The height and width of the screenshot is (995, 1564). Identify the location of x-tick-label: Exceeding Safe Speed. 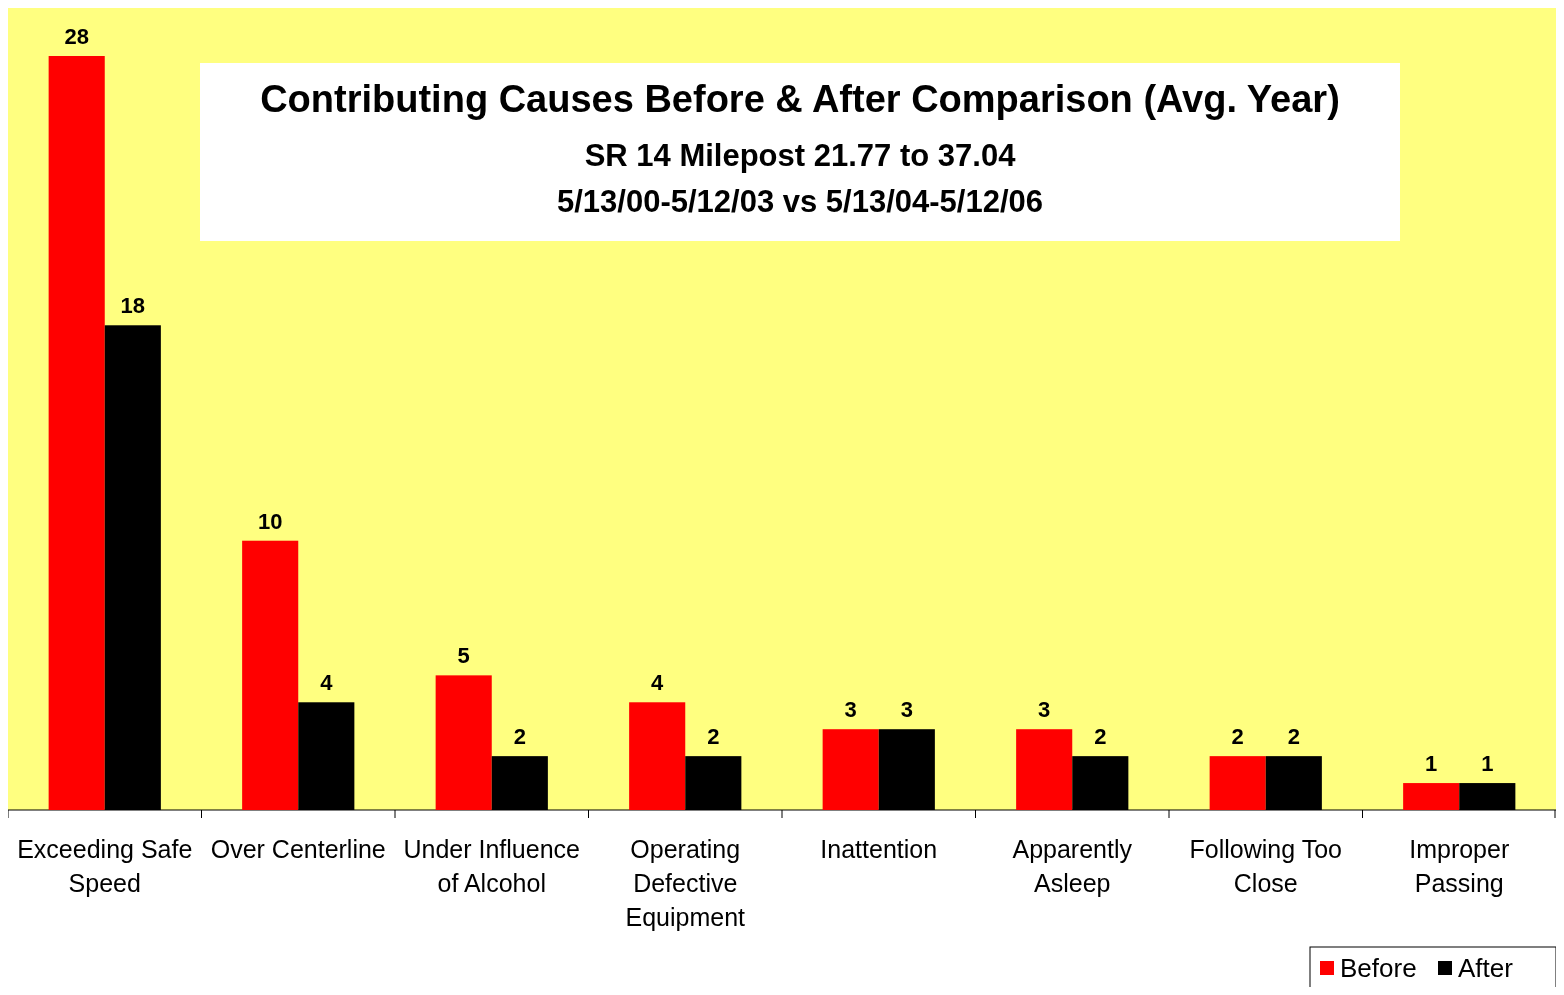
(105, 866).